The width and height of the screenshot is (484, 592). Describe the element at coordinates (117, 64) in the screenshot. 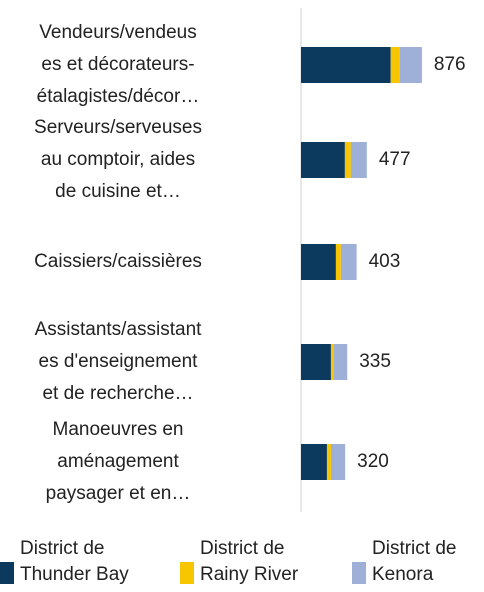

I see `category-label: es et décorateurs-` at that location.